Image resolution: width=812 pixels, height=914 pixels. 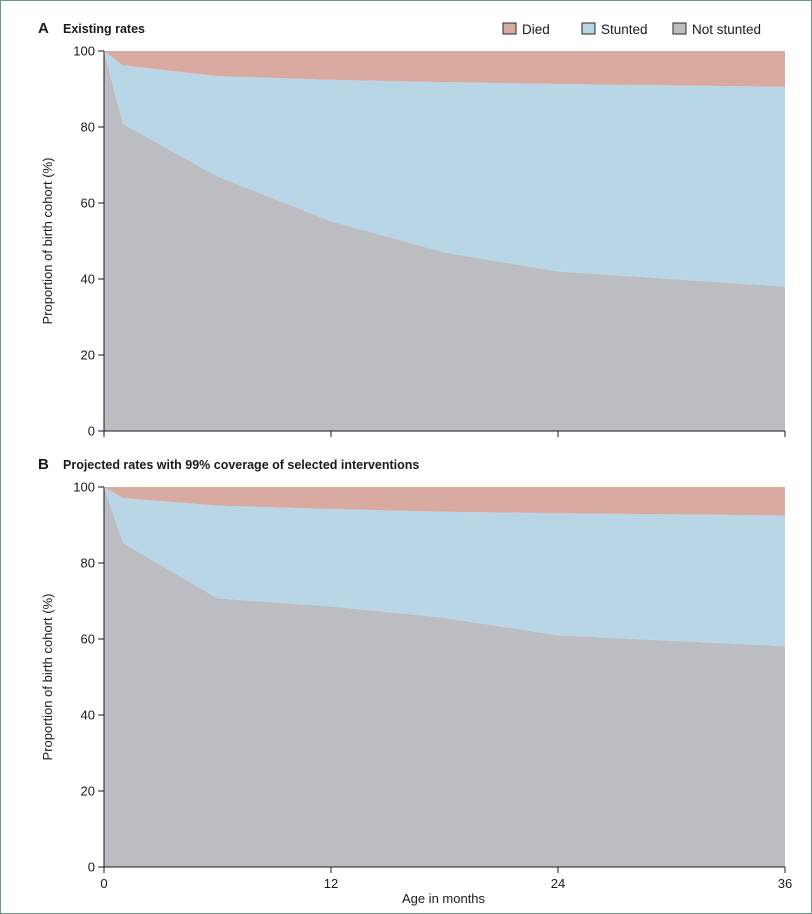 What do you see at coordinates (104, 29) in the screenshot?
I see `panel-title: Existing rates` at bounding box center [104, 29].